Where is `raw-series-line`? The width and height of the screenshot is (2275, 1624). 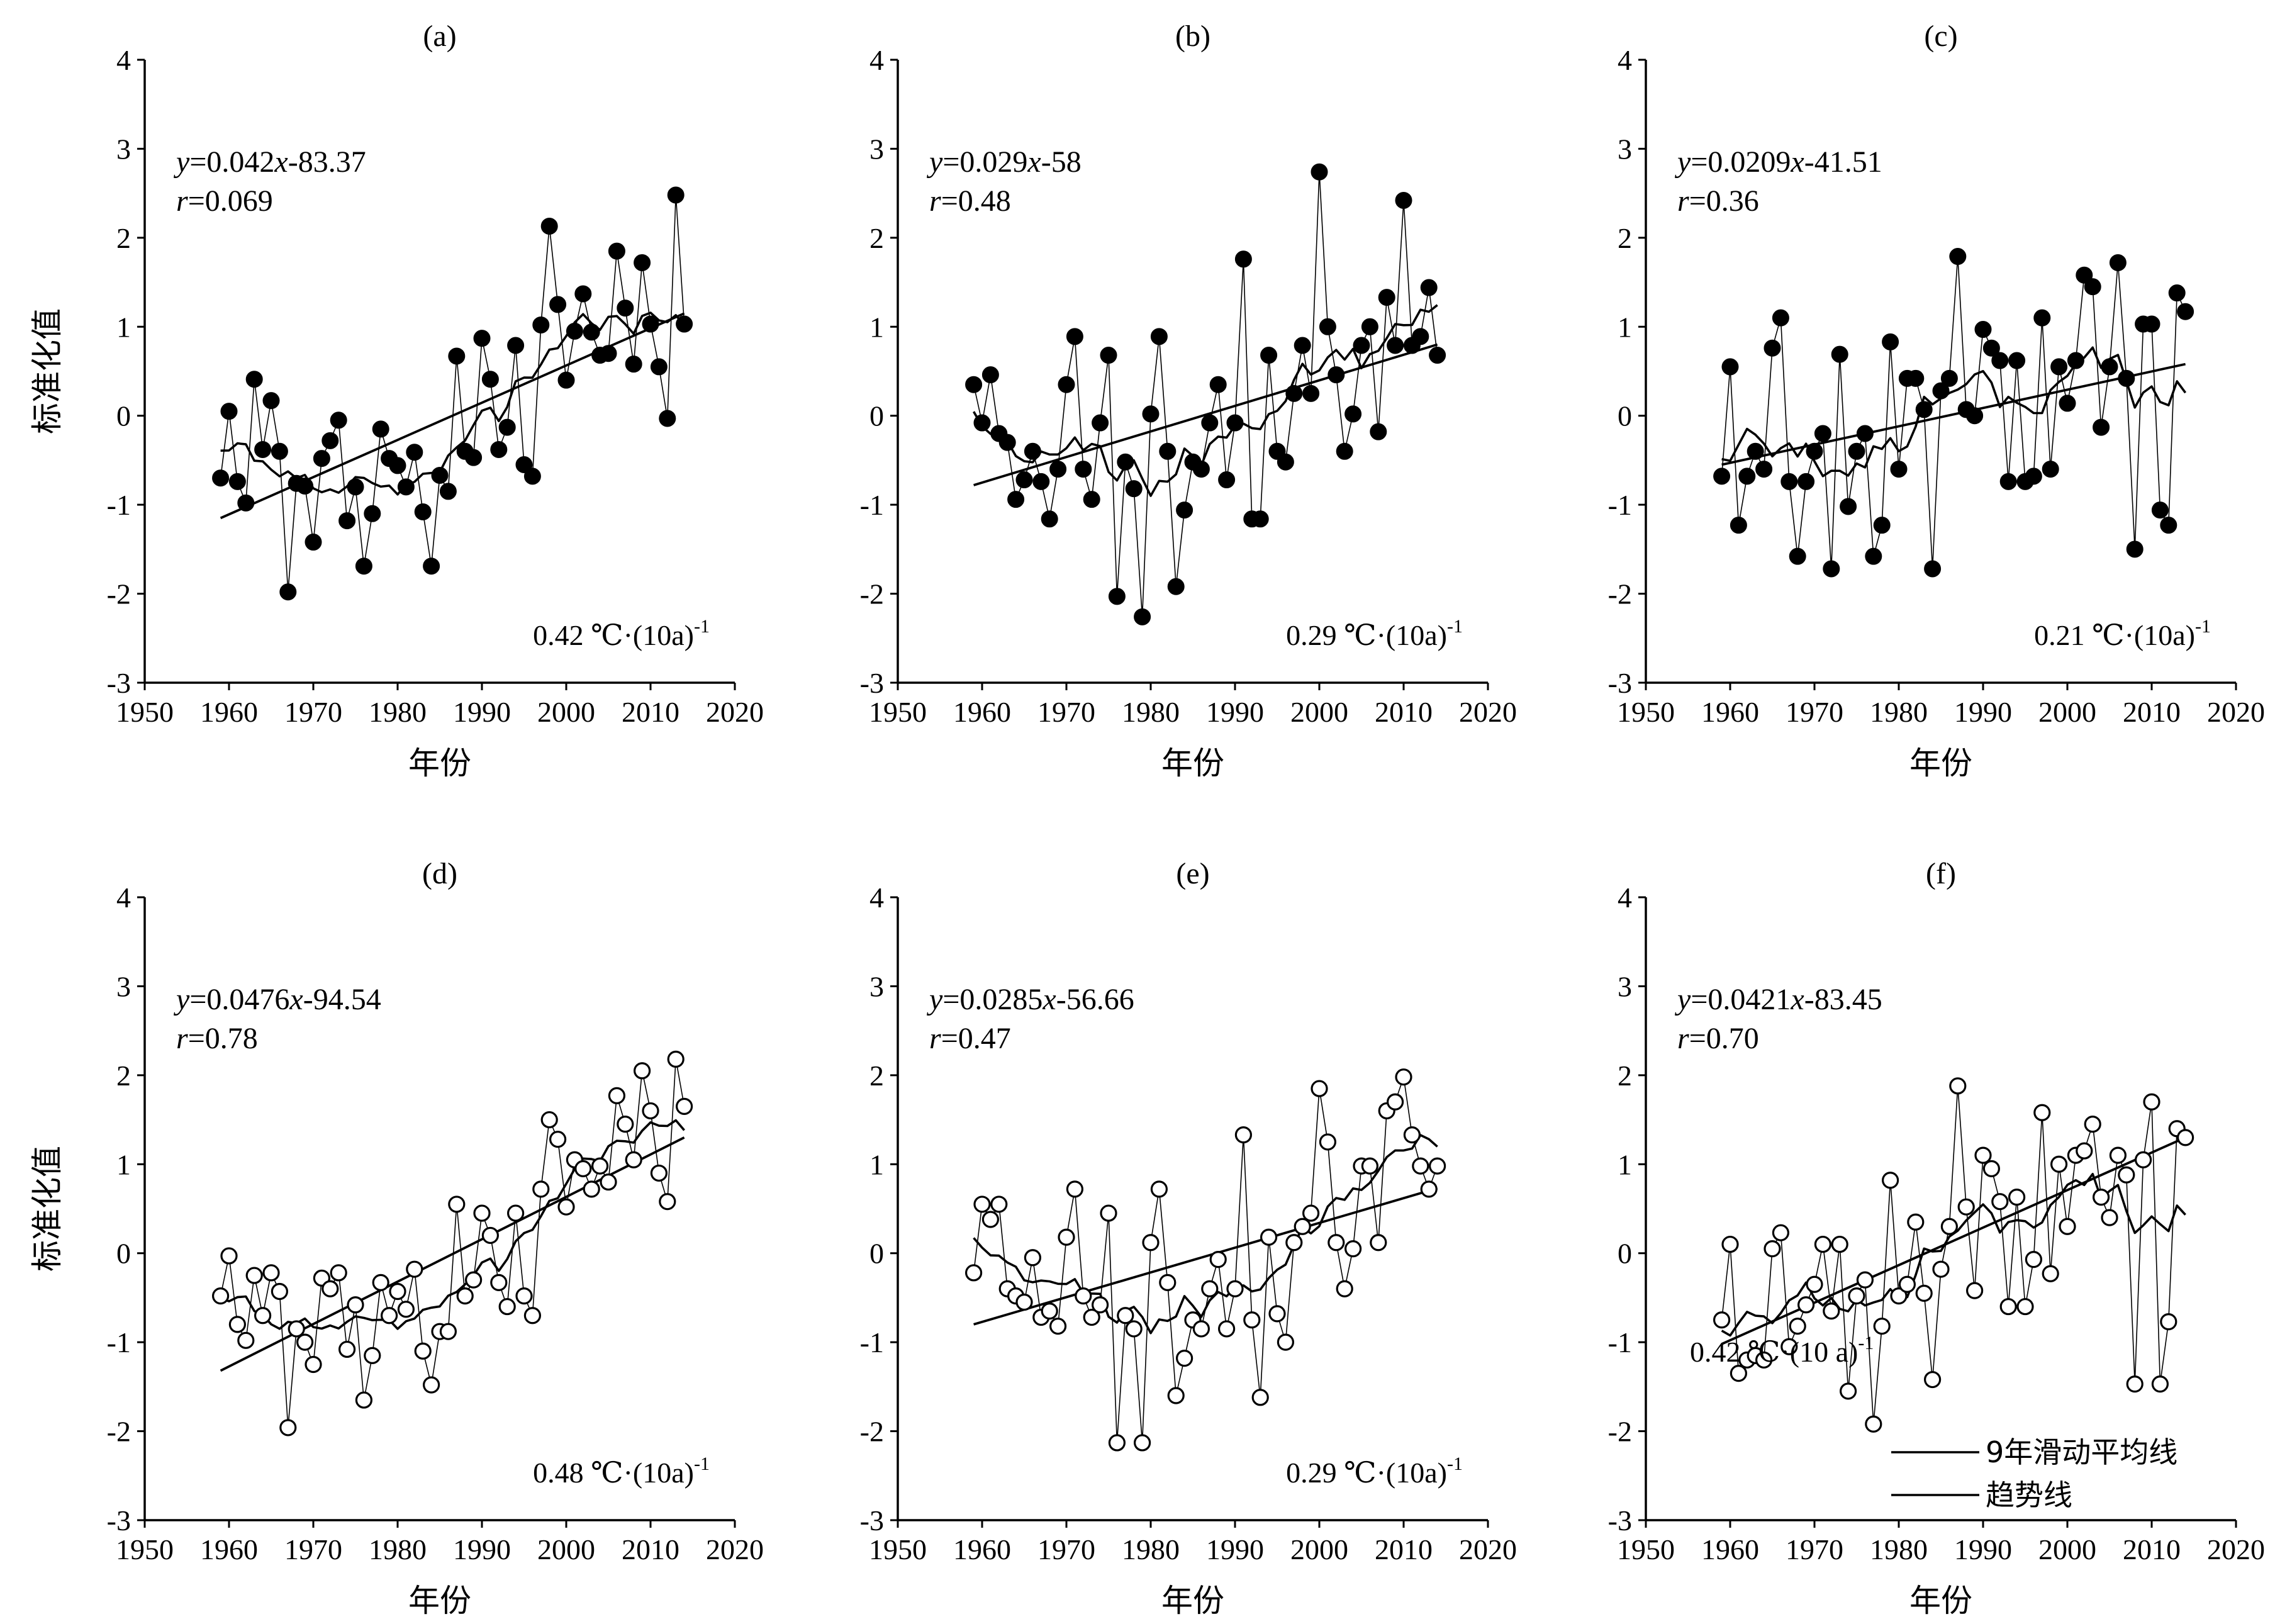
raw-series-line is located at coordinates (1206, 394).